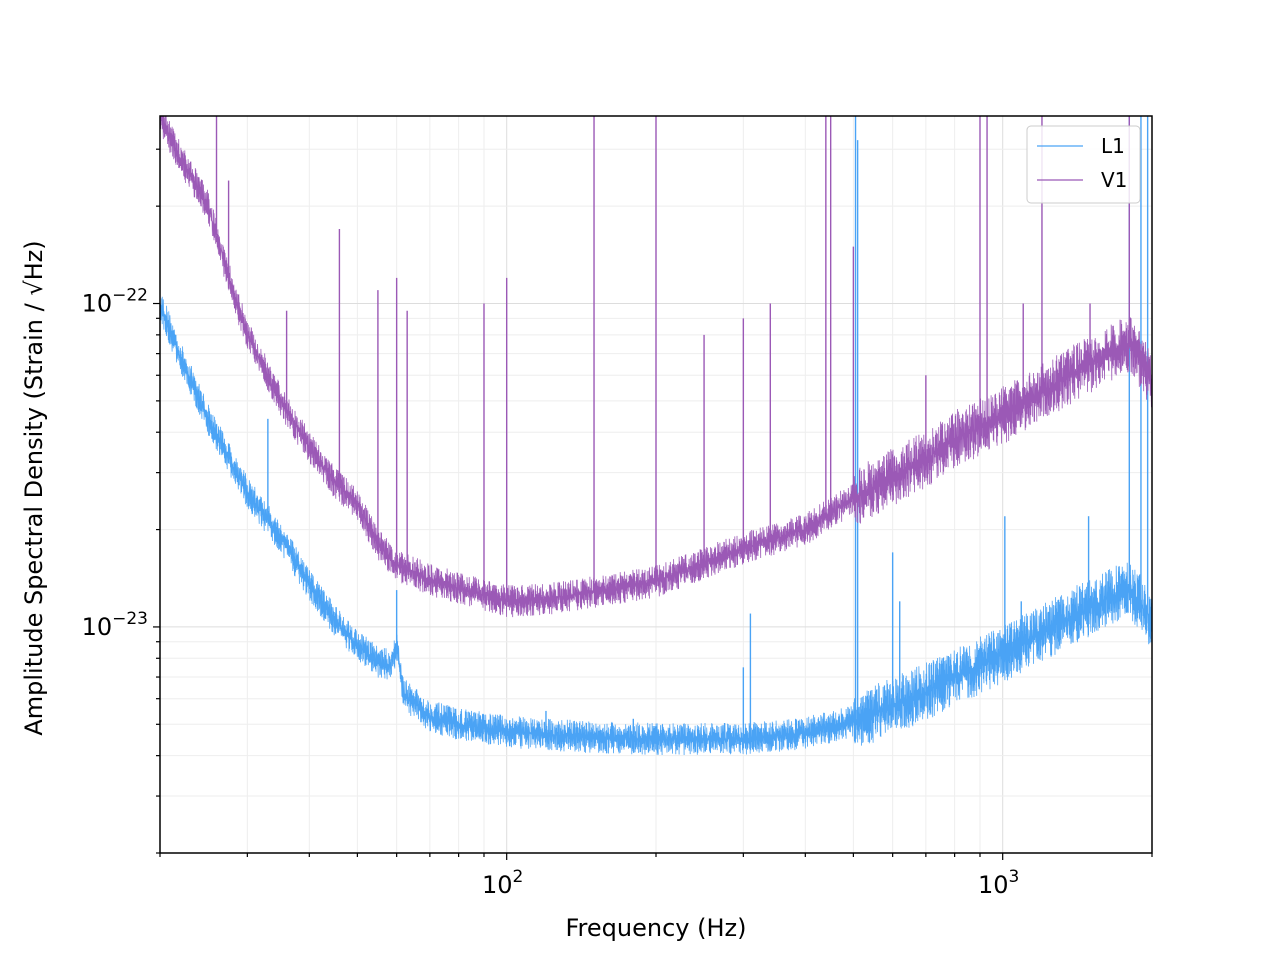  Describe the element at coordinates (998, 883) in the screenshot. I see `x-tick-label: 10³` at that location.